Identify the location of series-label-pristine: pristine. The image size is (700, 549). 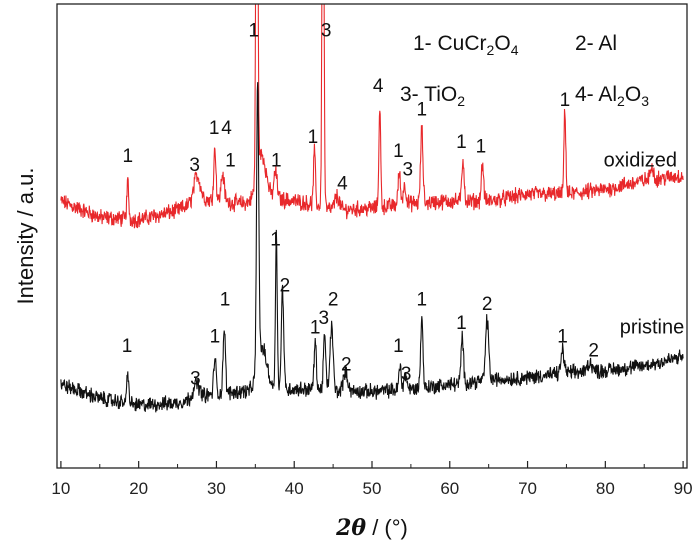
(652, 327).